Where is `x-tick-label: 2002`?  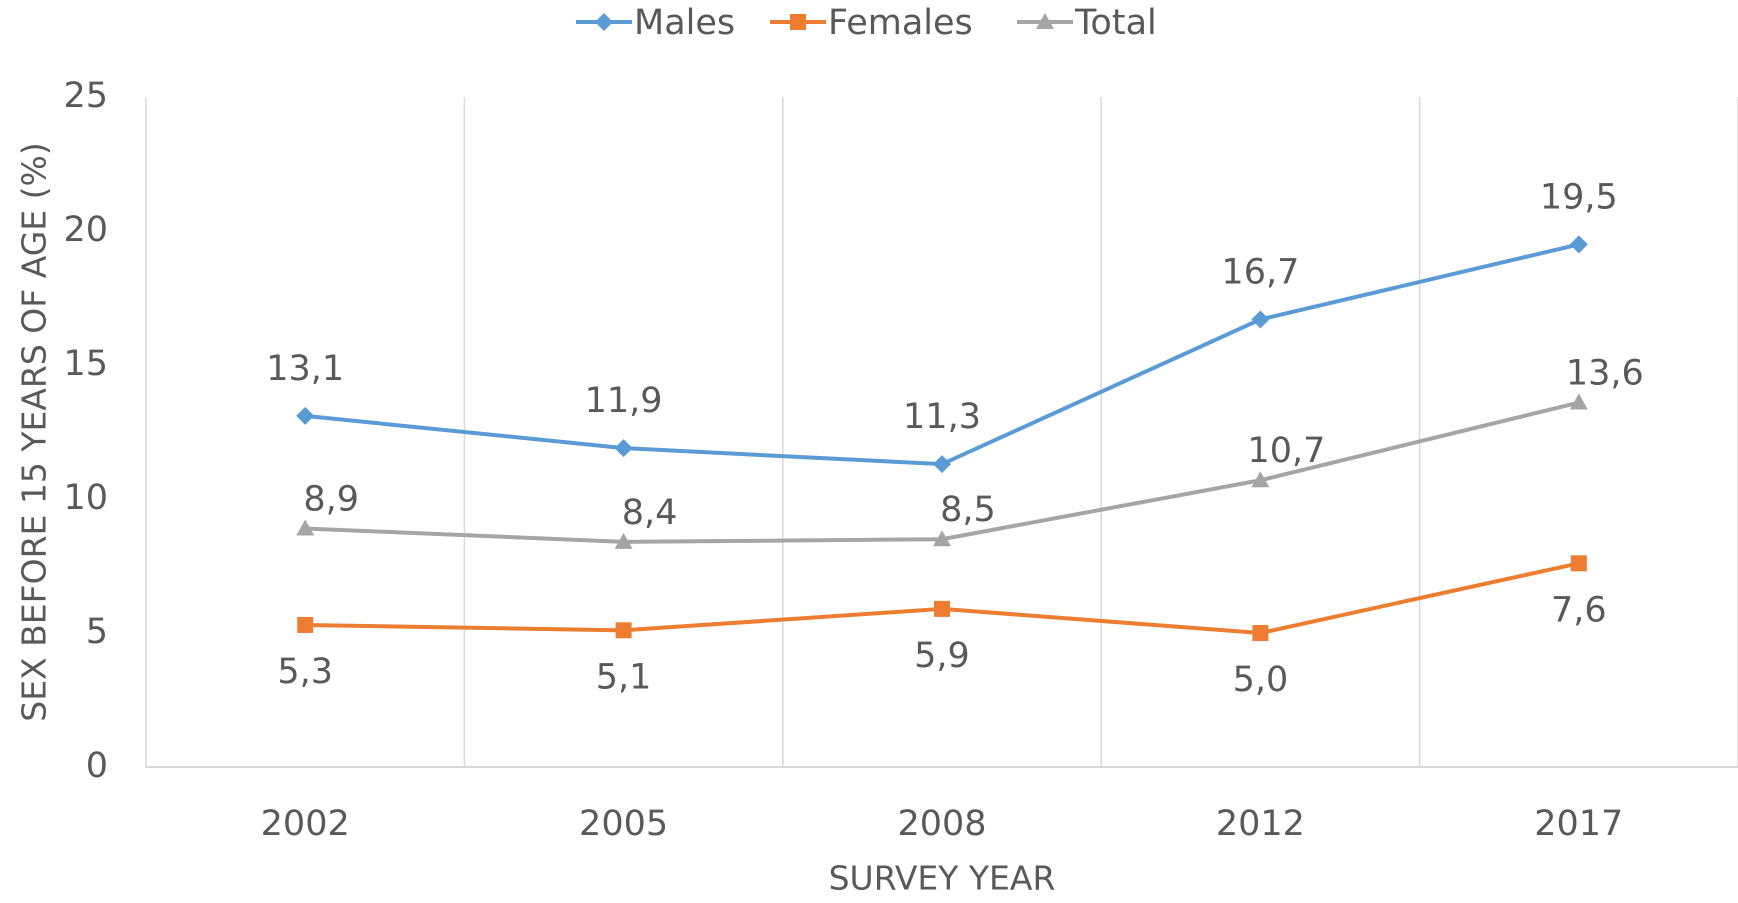 x-tick-label: 2002 is located at coordinates (305, 824).